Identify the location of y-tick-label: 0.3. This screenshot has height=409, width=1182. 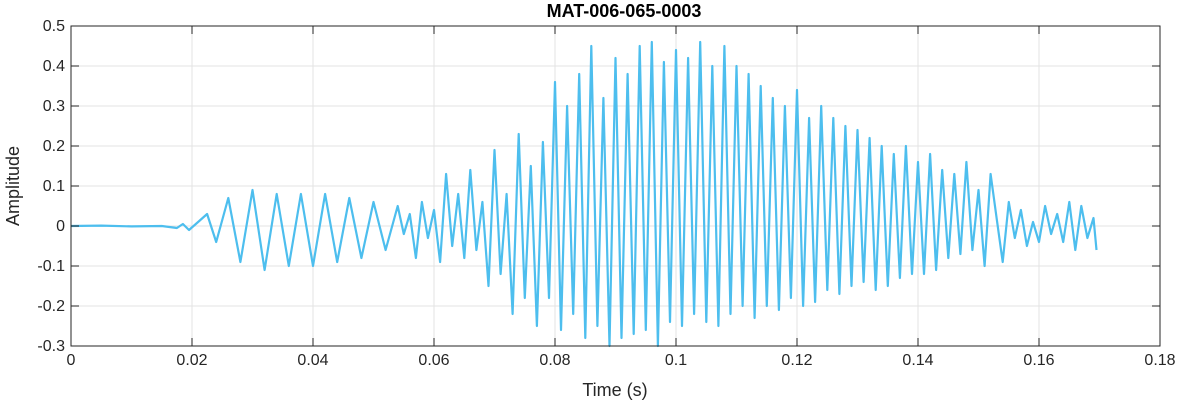
(54, 106).